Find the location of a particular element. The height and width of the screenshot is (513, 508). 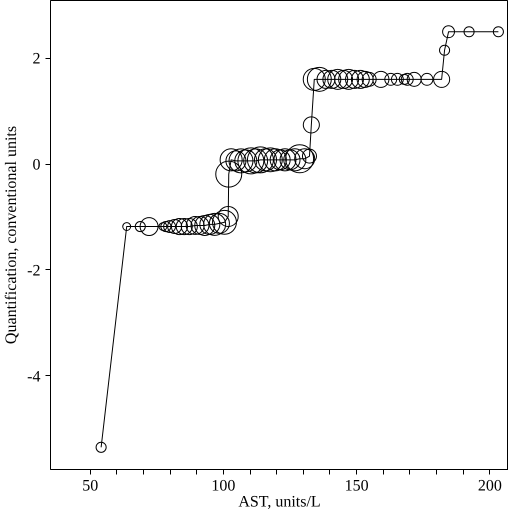

y-tick-label: -4 is located at coordinates (33, 377).